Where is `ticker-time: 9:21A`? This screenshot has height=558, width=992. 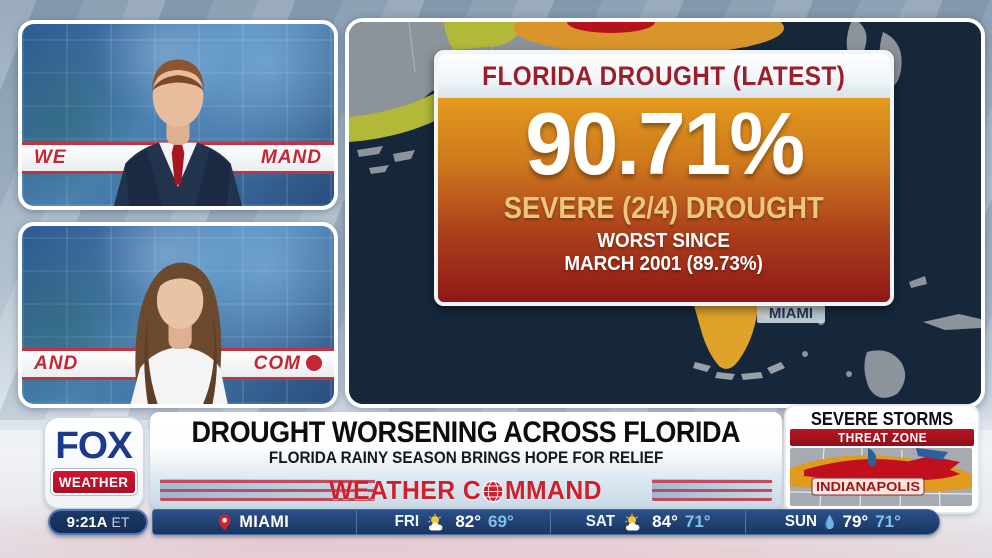 ticker-time: 9:21A is located at coordinates (87, 522).